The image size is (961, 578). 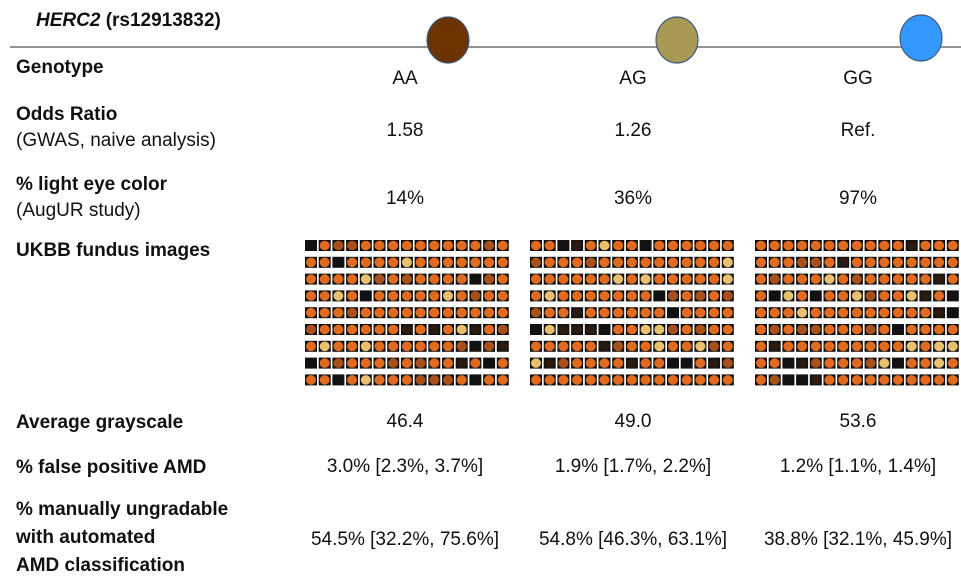 I want to click on cell-value: 36%, so click(x=633, y=198).